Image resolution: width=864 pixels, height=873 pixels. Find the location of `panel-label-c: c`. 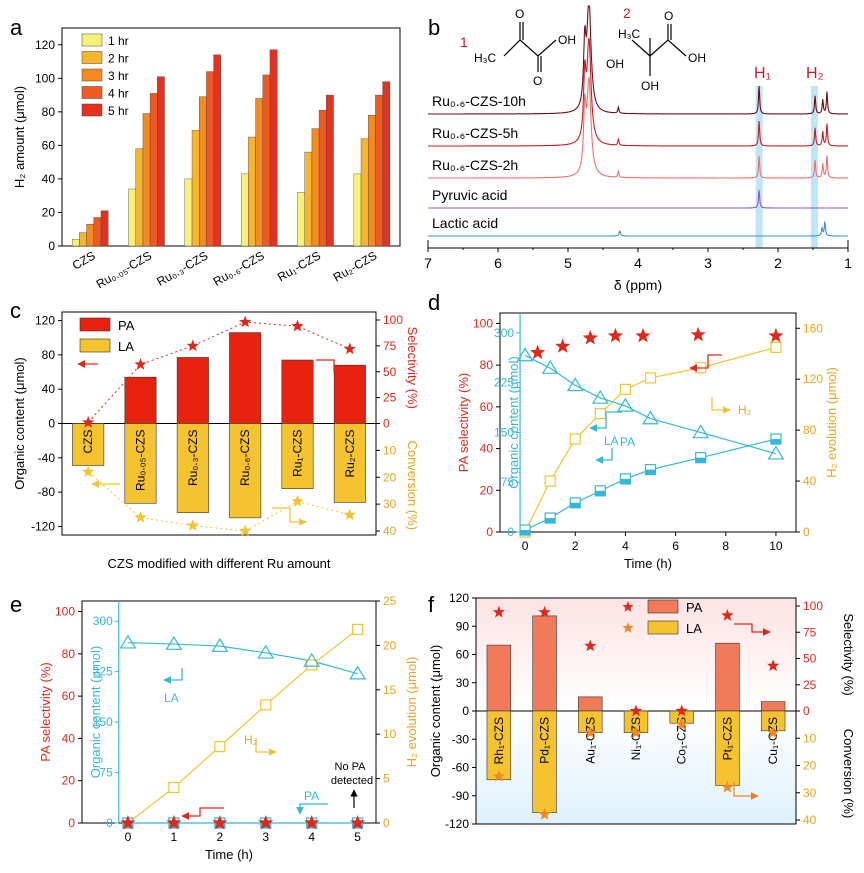

panel-label-c: c is located at coordinates (15, 310).